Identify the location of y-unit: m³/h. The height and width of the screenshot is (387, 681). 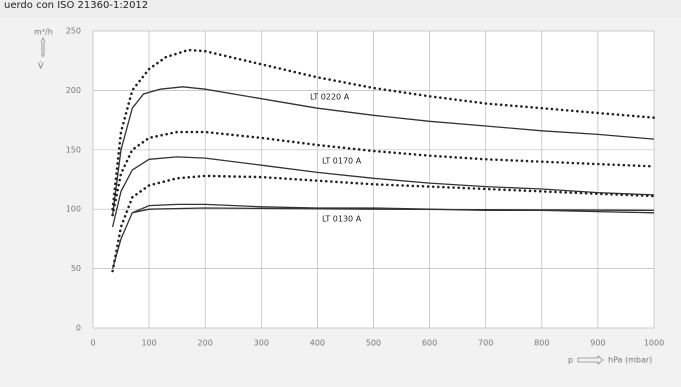
(43, 32).